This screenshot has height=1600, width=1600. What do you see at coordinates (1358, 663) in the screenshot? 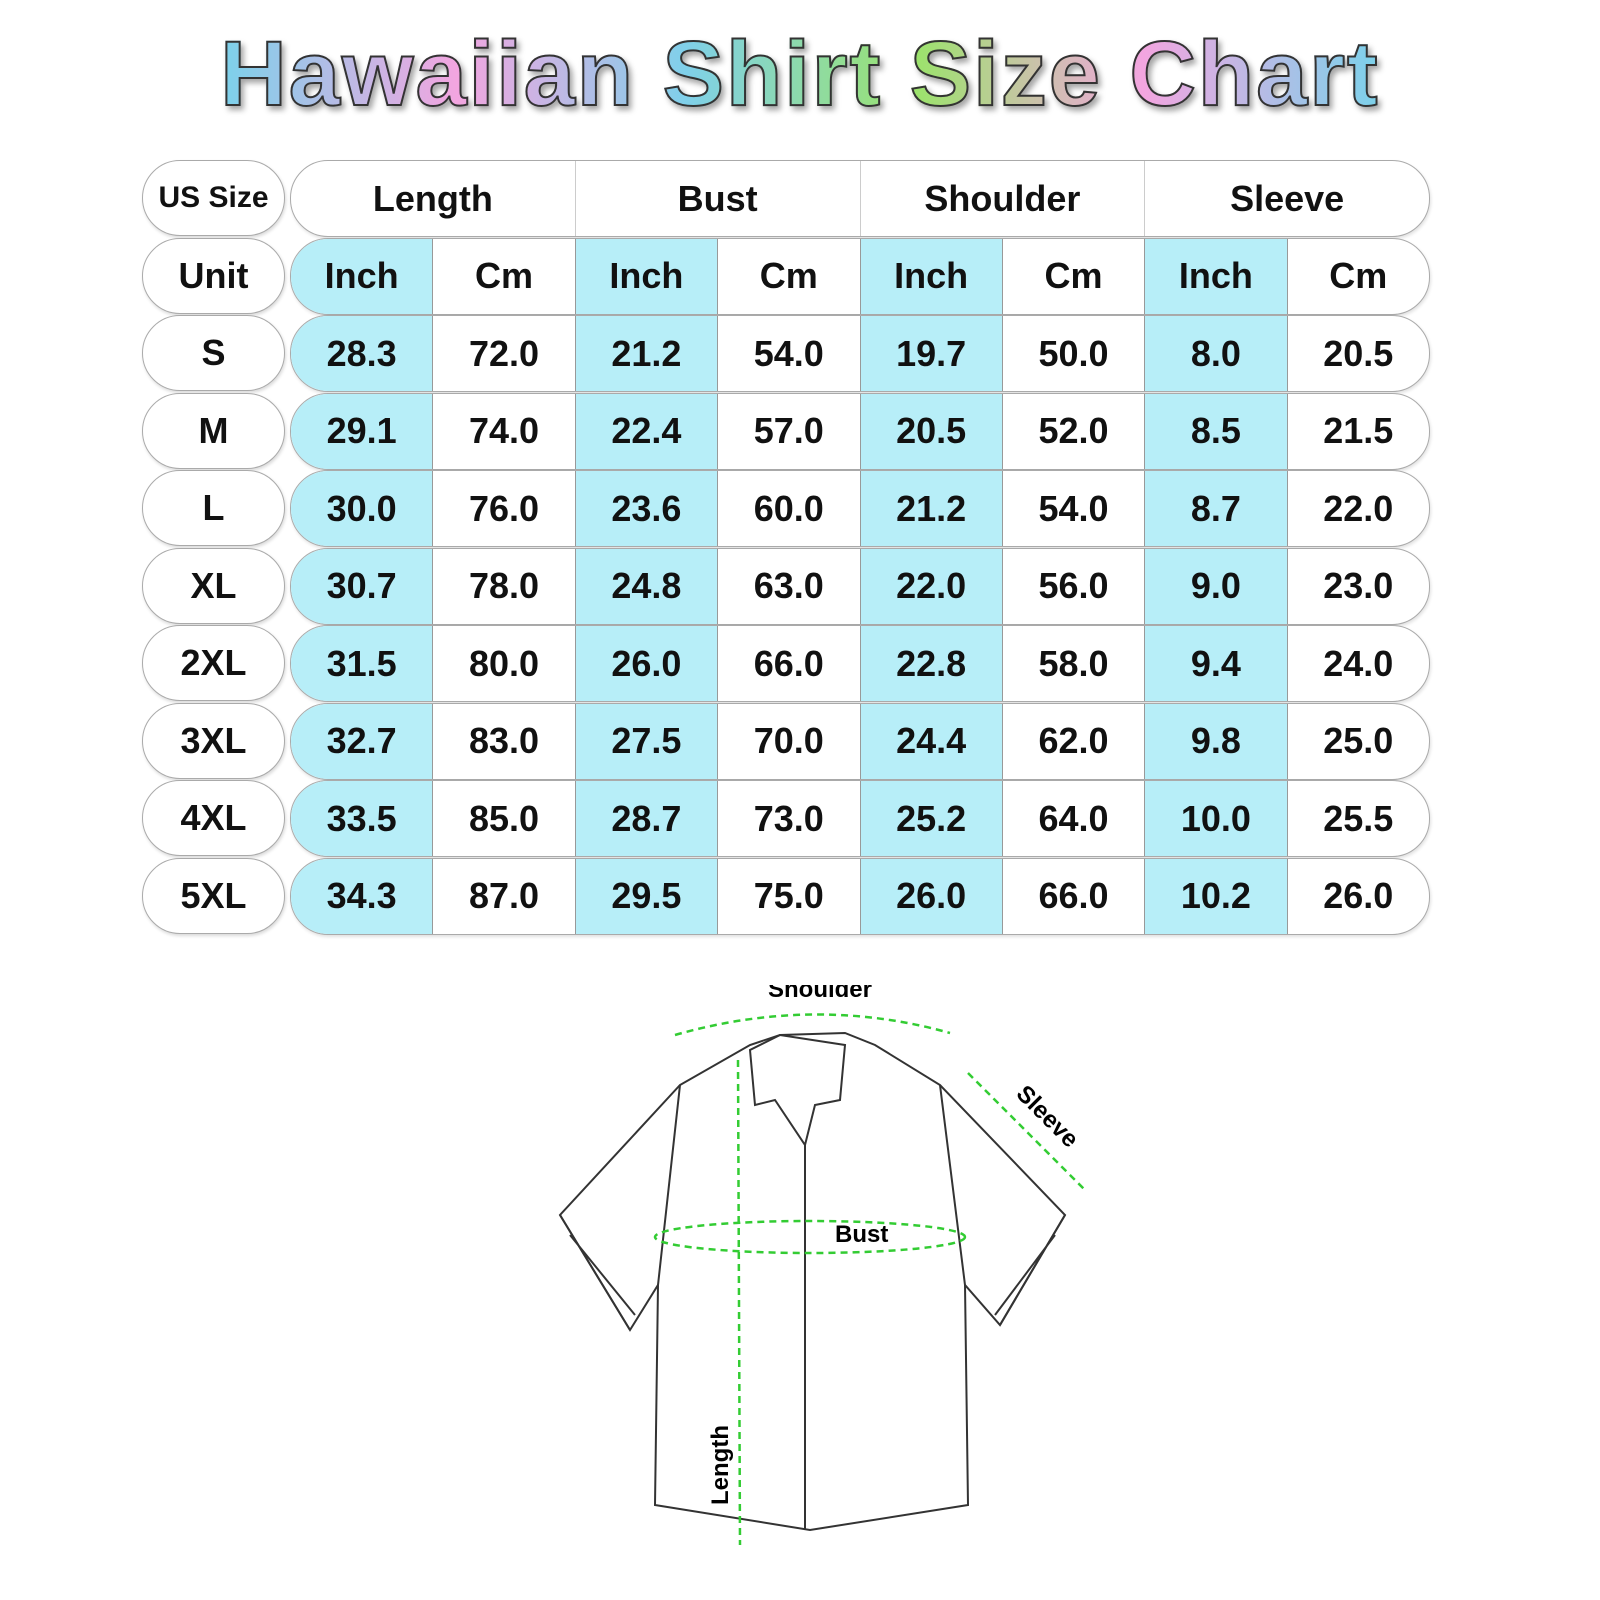
I see `table-cell: 24.0` at bounding box center [1358, 663].